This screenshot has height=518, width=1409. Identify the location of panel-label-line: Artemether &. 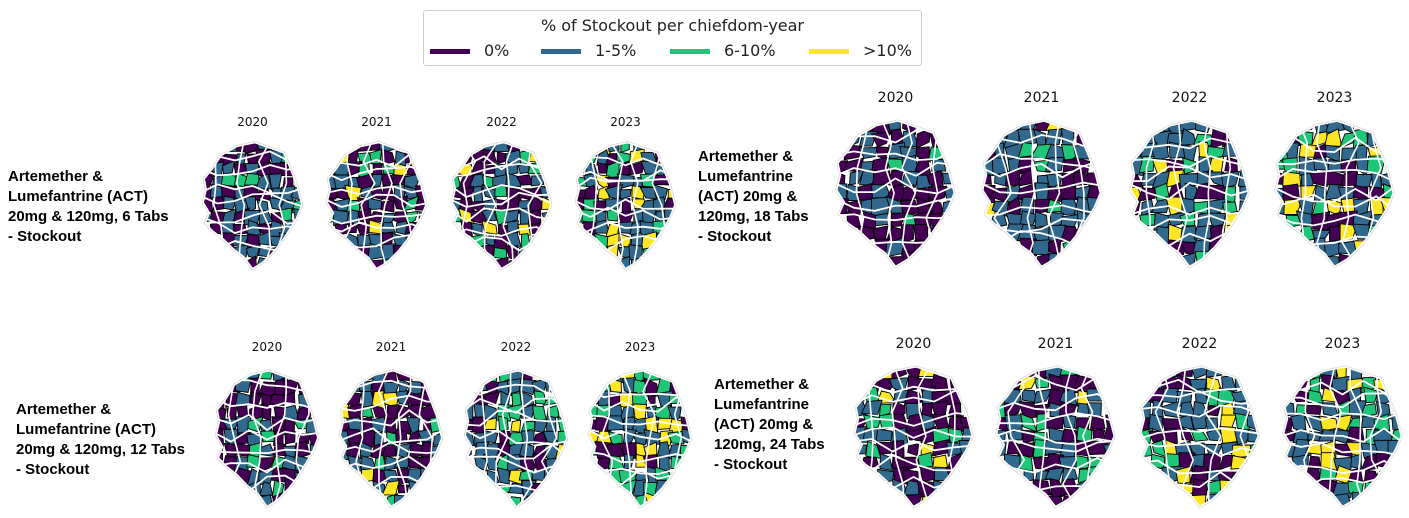
(762, 384).